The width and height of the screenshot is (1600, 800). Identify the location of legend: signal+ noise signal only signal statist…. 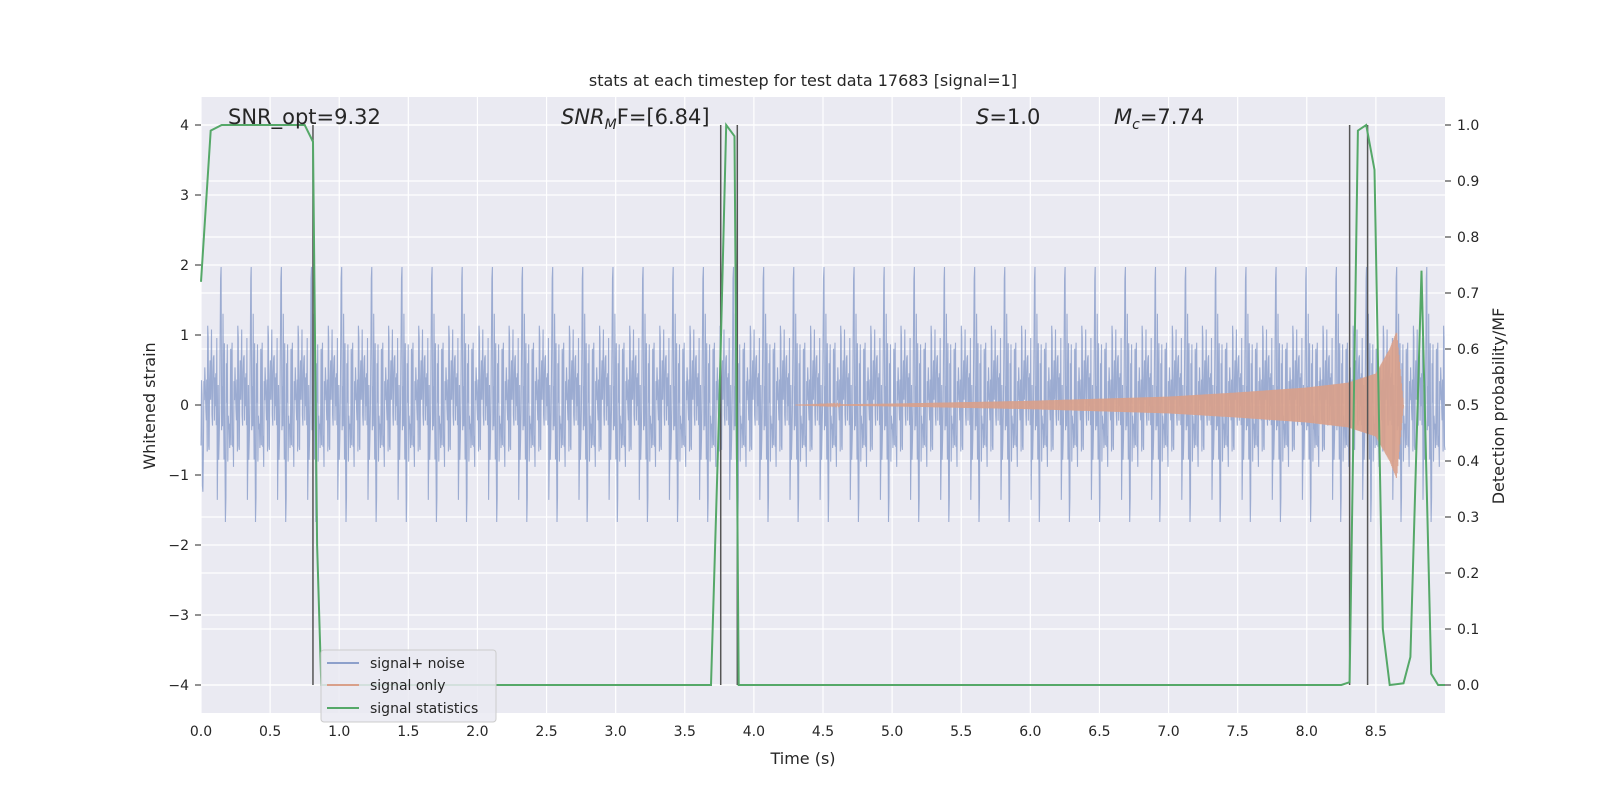
(408, 686).